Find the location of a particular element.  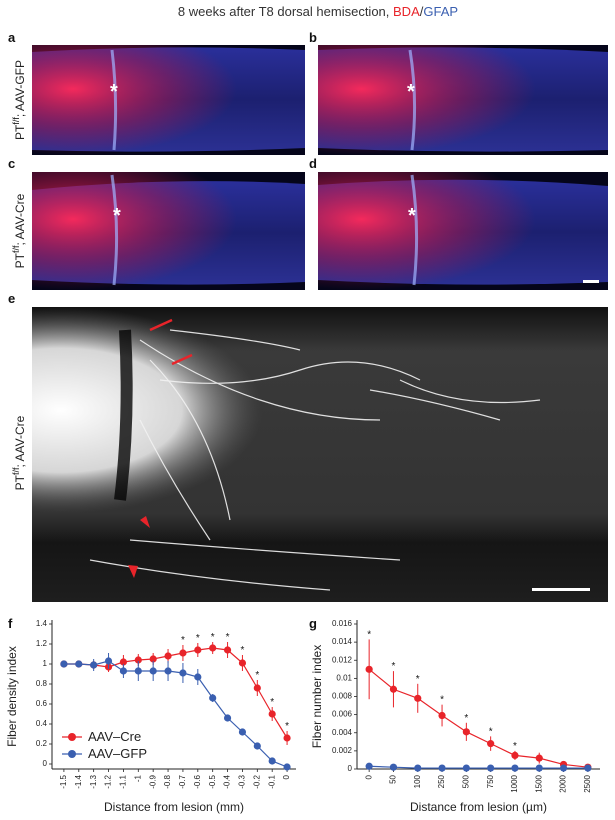

x-axis-title: Distance from lesion (mm) is located at coordinates (174, 807).